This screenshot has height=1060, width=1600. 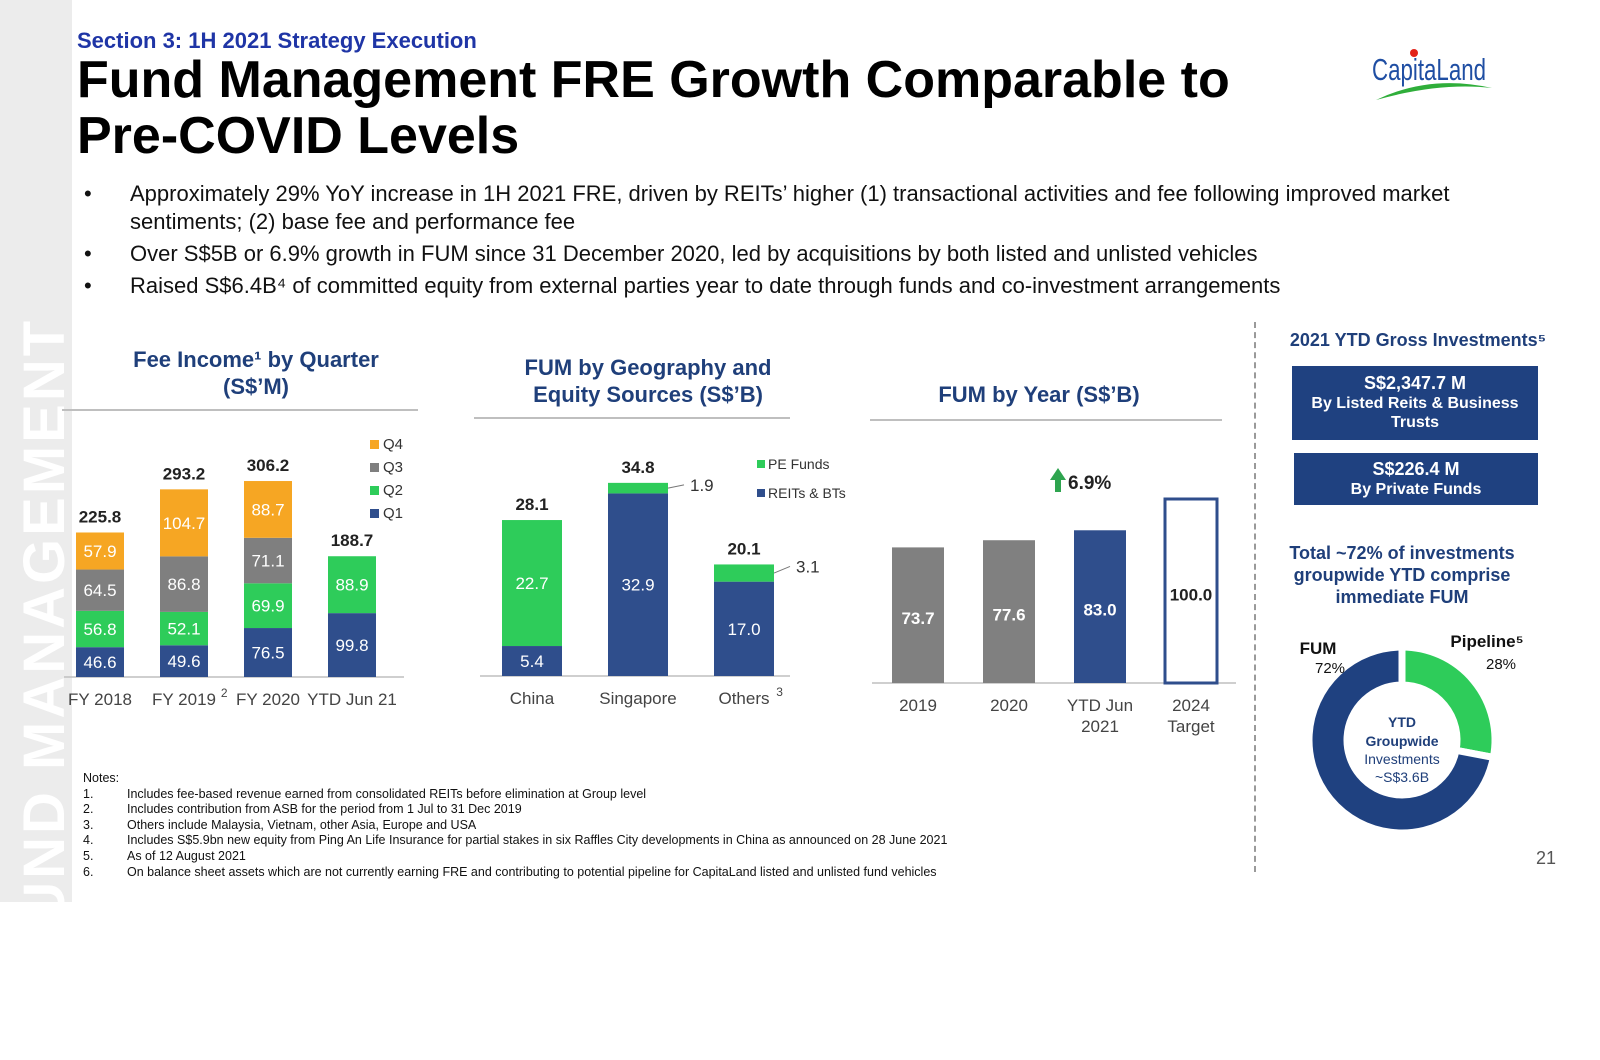 What do you see at coordinates (917, 618) in the screenshot?
I see `fum-year-data-label: 73.7` at bounding box center [917, 618].